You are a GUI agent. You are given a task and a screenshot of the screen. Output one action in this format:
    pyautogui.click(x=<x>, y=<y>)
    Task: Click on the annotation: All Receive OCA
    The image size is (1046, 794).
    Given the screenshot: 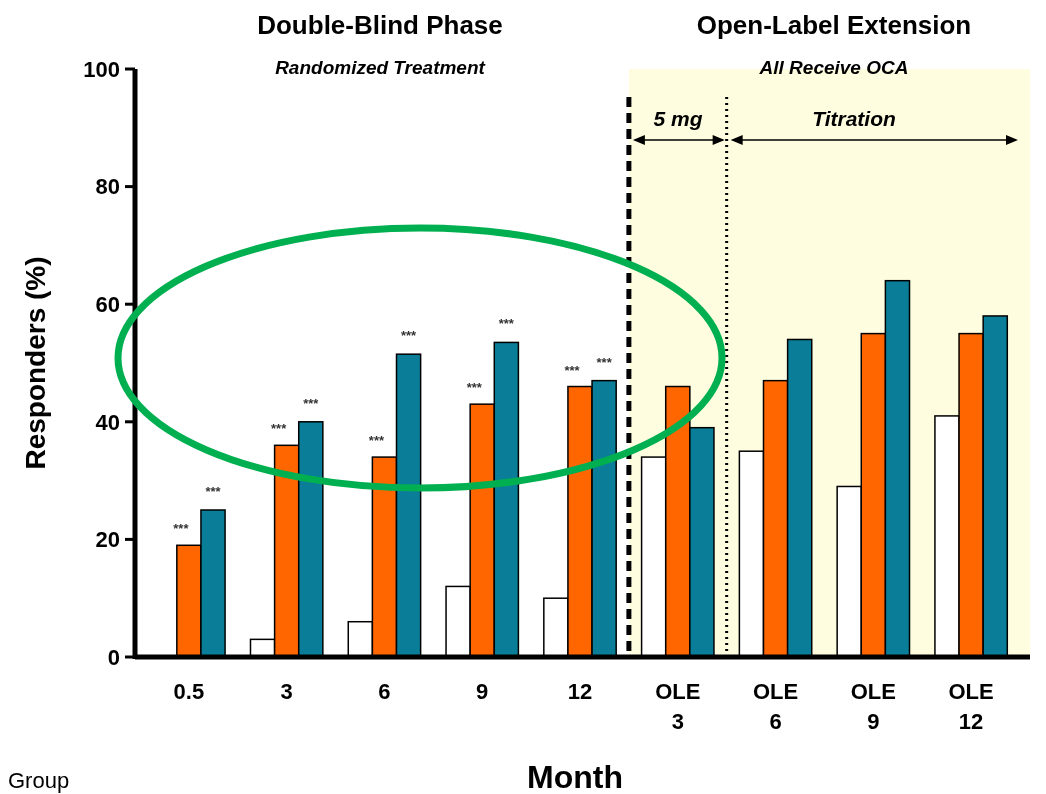 What is the action you would take?
    pyautogui.click(x=833, y=67)
    